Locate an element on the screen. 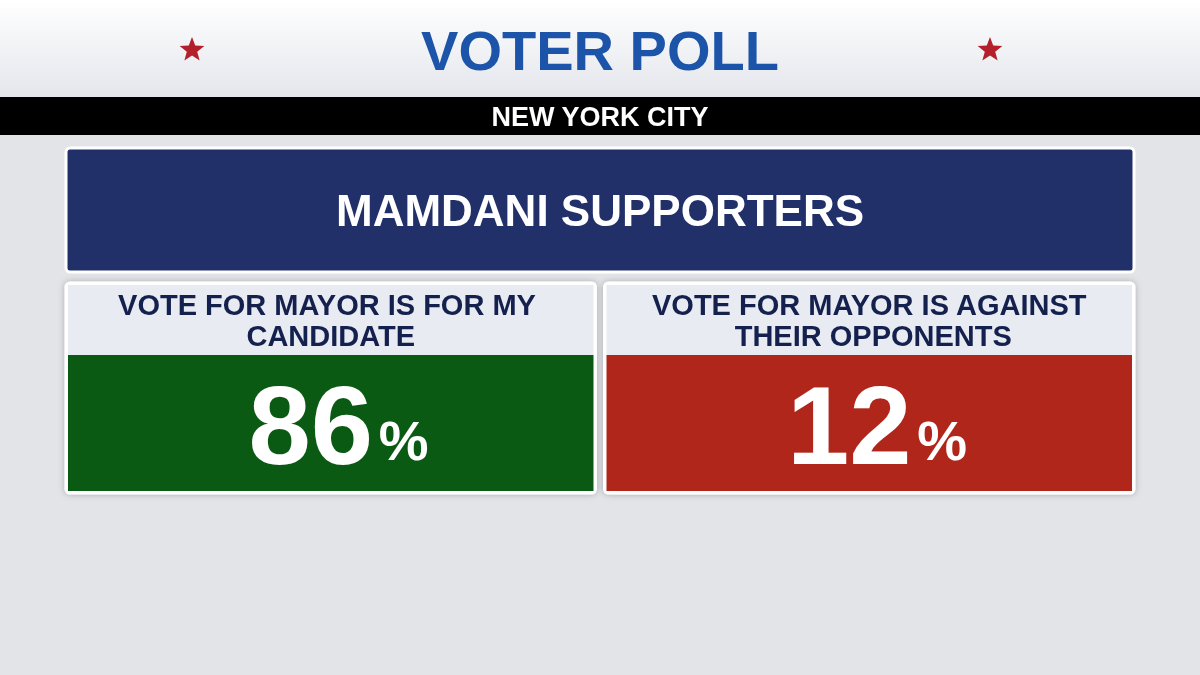 This screenshot has width=1200, height=675. text: NEW YORK CITY is located at coordinates (600, 117).